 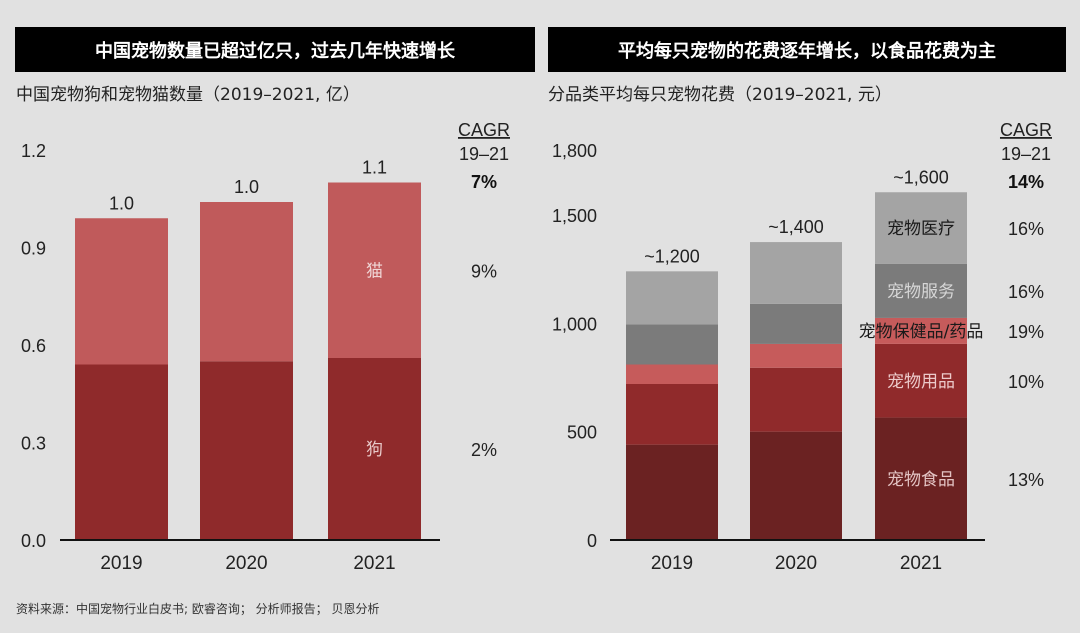 What do you see at coordinates (1026, 182) in the screenshot?
I see `cagr-total: 14%` at bounding box center [1026, 182].